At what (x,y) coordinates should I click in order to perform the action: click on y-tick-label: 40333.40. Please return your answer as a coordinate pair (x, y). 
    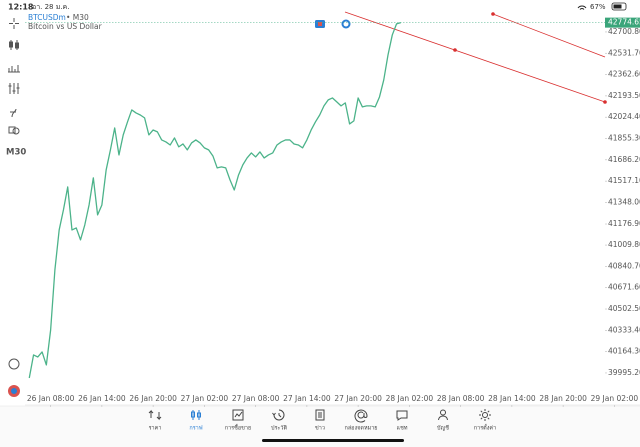
    Looking at the image, I should click on (624, 329).